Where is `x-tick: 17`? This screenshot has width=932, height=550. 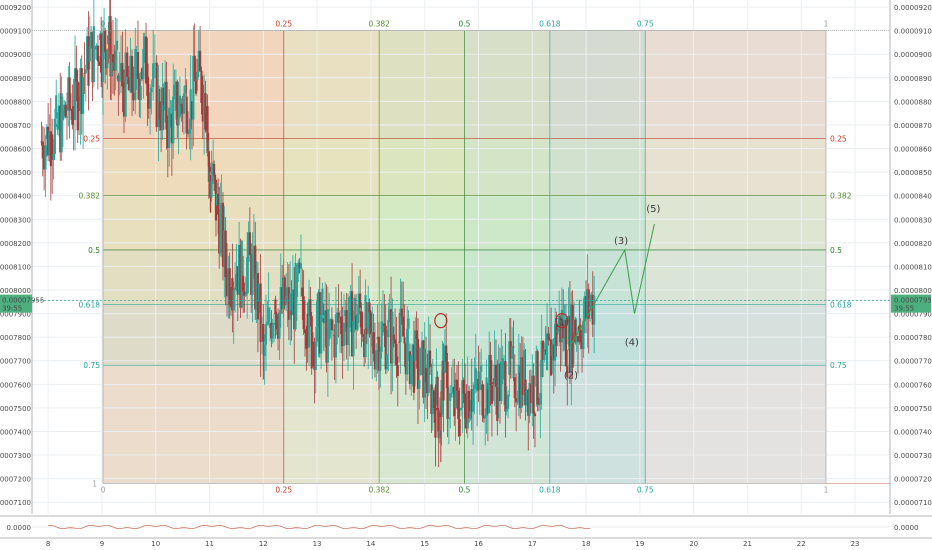 x-tick: 17 is located at coordinates (532, 544).